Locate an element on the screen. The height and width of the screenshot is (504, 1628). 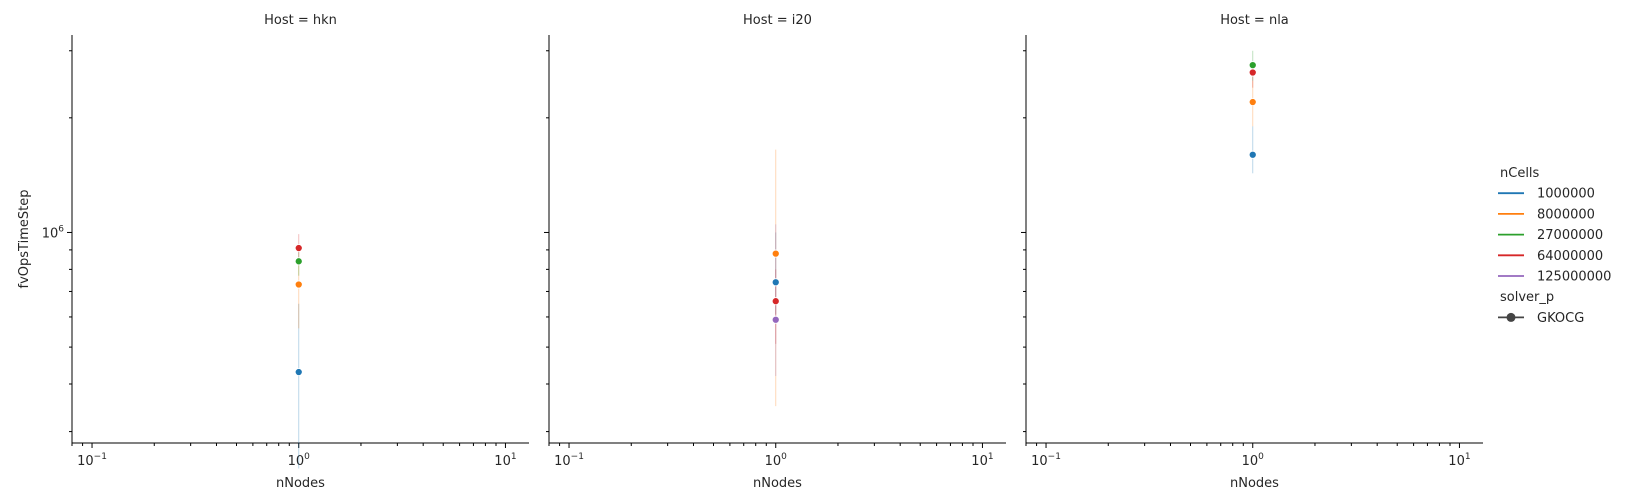
legend-item-label: 1000000 is located at coordinates (1566, 194).